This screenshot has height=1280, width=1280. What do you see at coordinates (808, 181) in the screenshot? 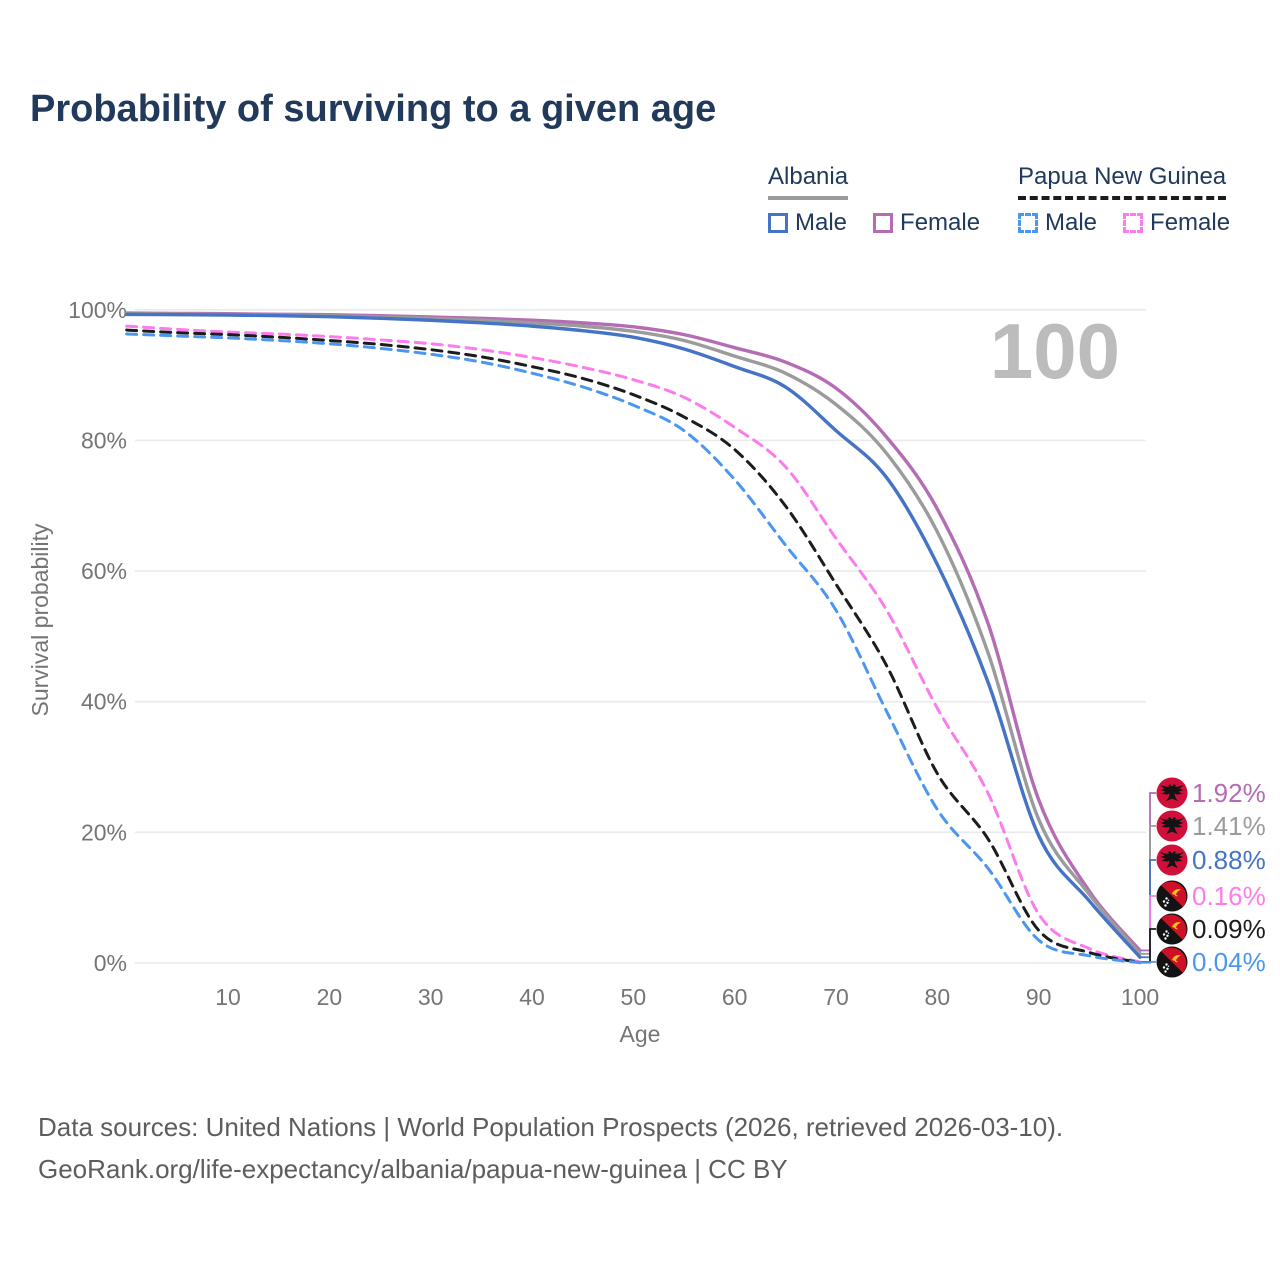
I see `legend-group-title-albania: Albania` at bounding box center [808, 181].